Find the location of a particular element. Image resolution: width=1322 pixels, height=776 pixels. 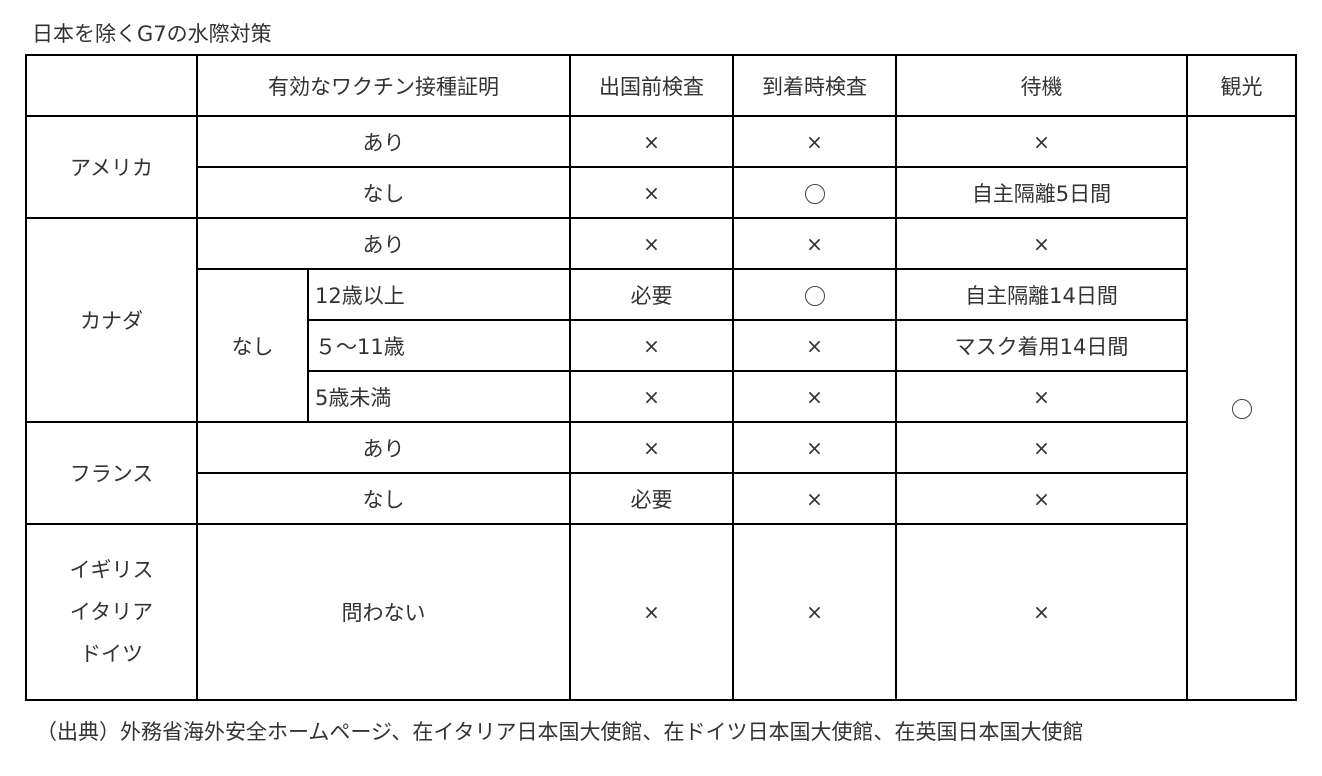

country-uk: イギリス is located at coordinates (111, 570).